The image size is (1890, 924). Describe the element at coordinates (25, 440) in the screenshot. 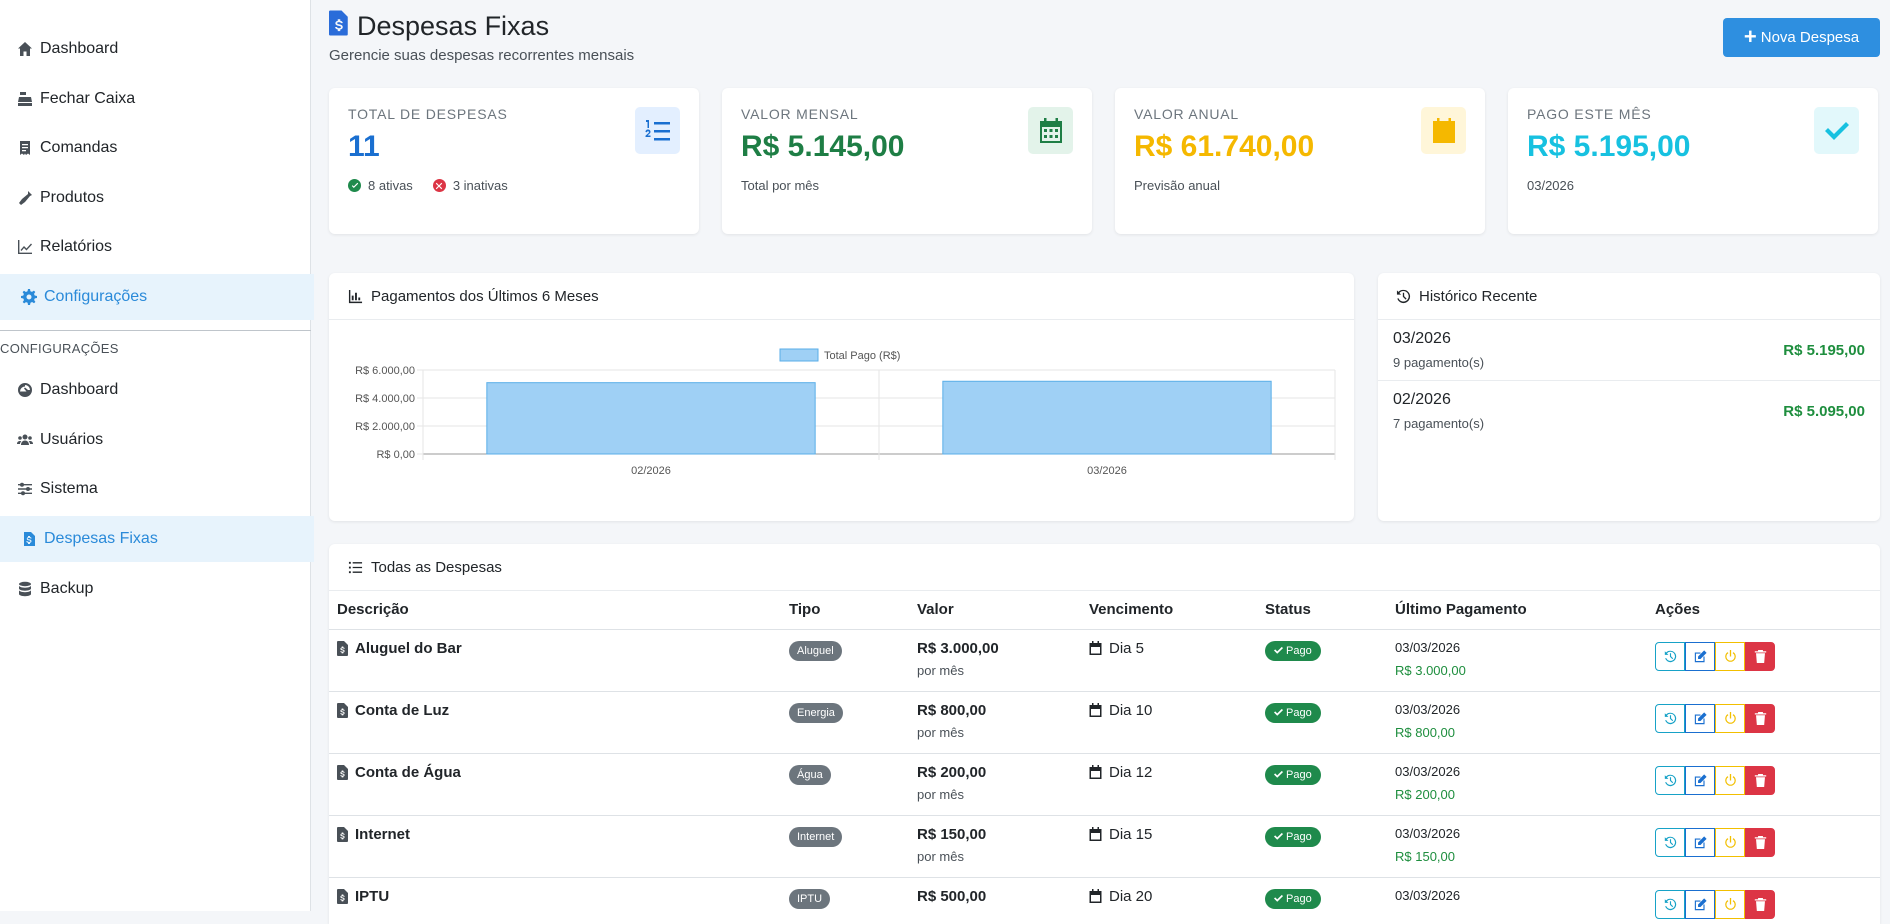

I see `users-icon` at that location.